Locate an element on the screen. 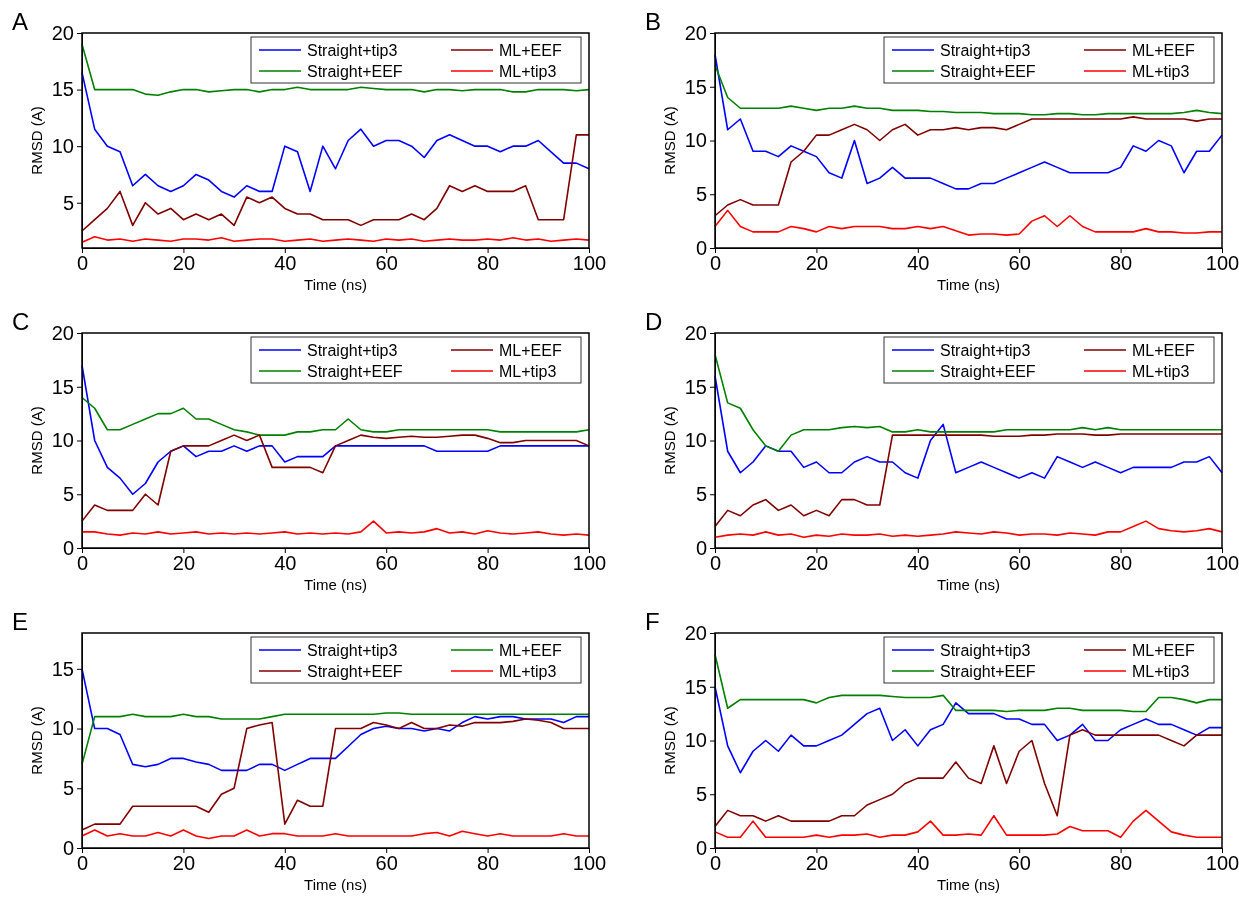 The width and height of the screenshot is (1239, 915). chart-title: C is located at coordinates (21, 321).